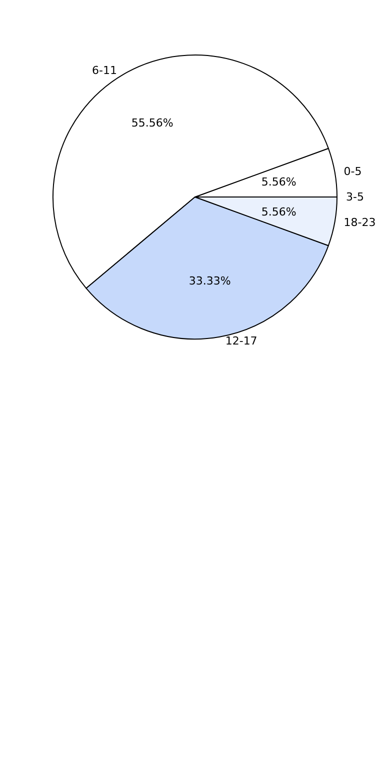 The height and width of the screenshot is (780, 390). What do you see at coordinates (360, 222) in the screenshot?
I see `slice-label: 18-23` at bounding box center [360, 222].